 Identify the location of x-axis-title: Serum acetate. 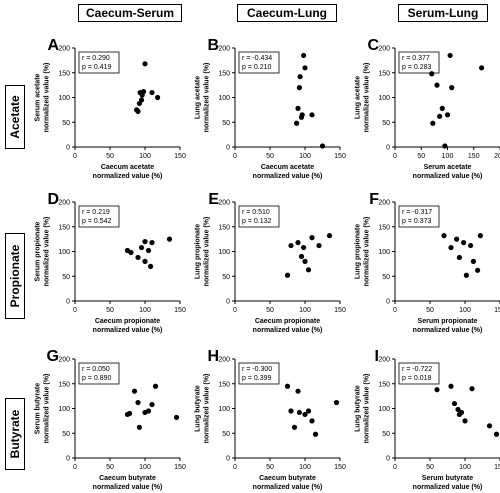
(448, 167).